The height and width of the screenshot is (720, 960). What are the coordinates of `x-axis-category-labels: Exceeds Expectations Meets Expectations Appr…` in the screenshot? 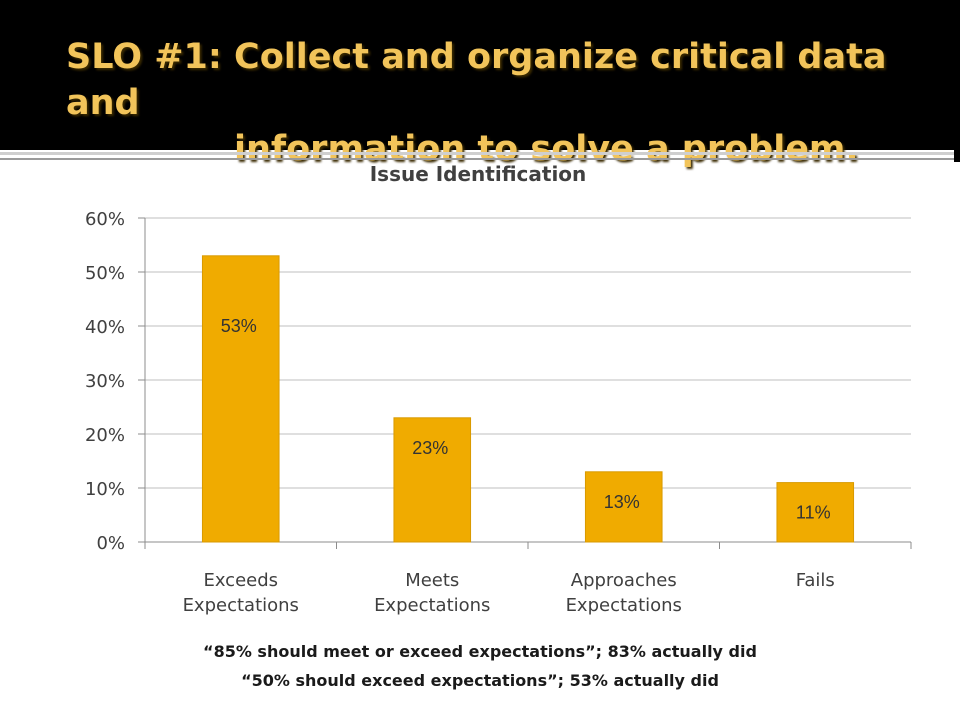 It's located at (509, 593).